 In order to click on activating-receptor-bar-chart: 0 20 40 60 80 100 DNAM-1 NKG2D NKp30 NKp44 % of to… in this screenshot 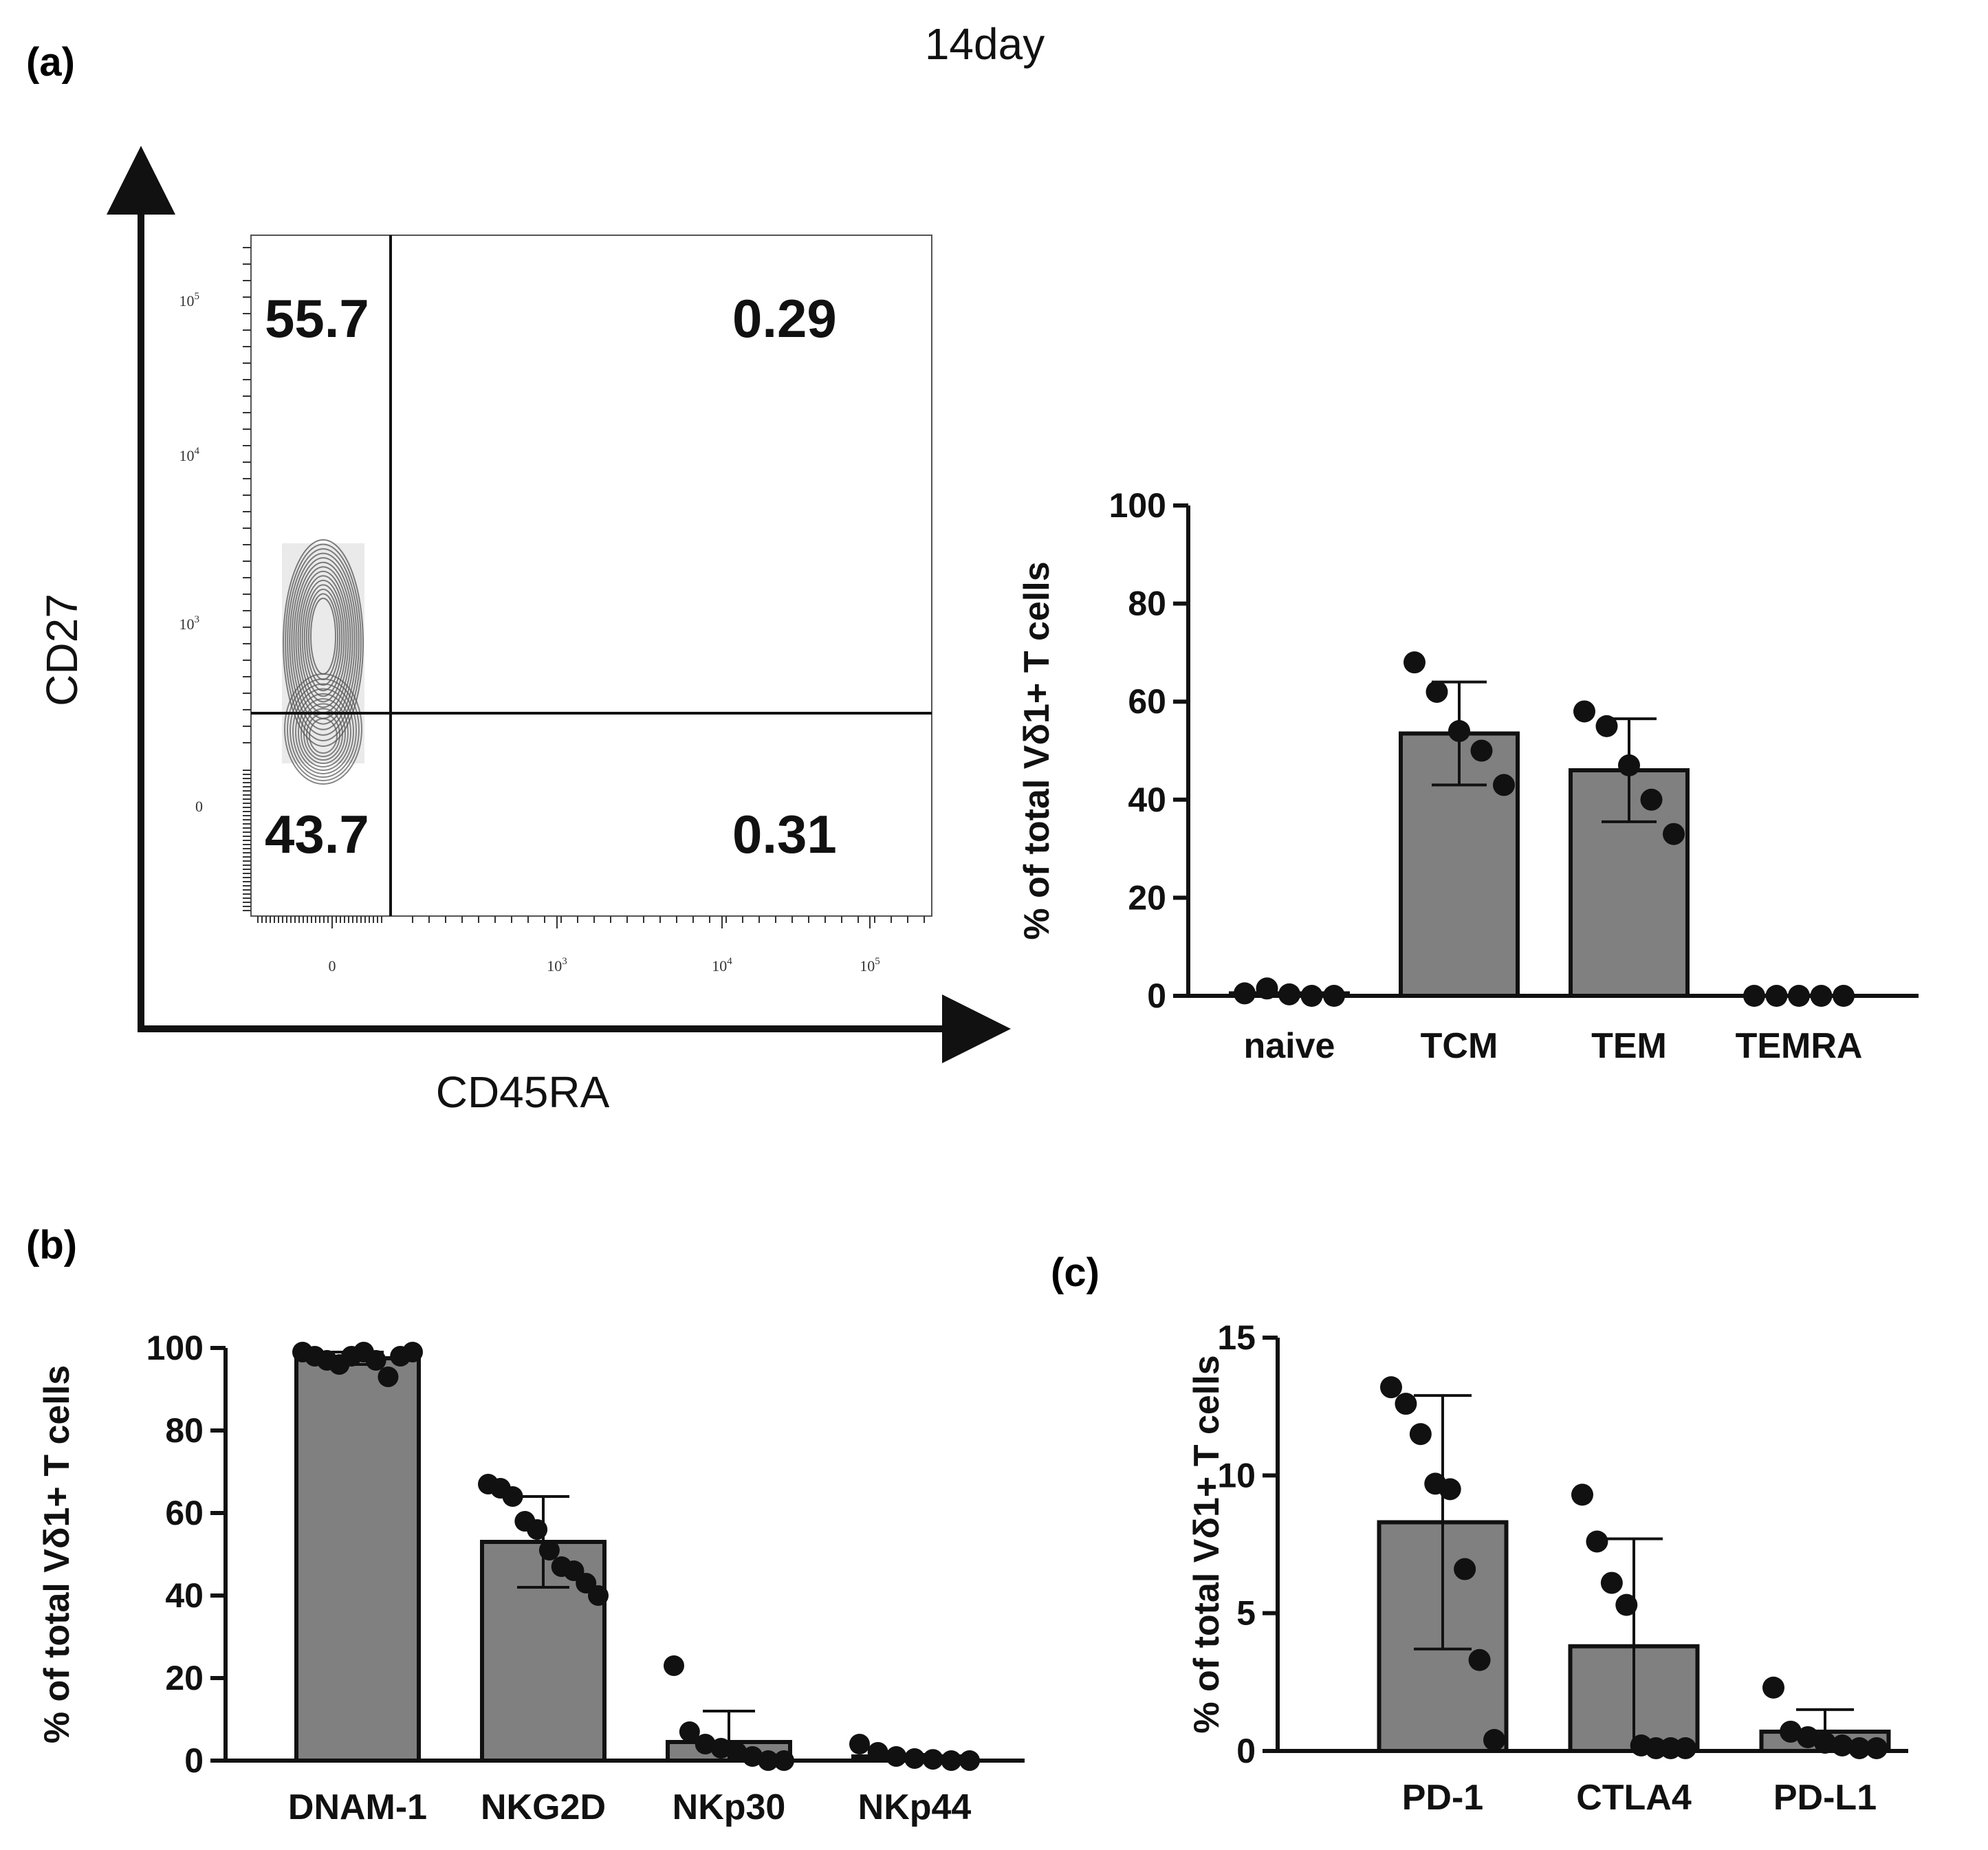, I will do `click(531, 1578)`.